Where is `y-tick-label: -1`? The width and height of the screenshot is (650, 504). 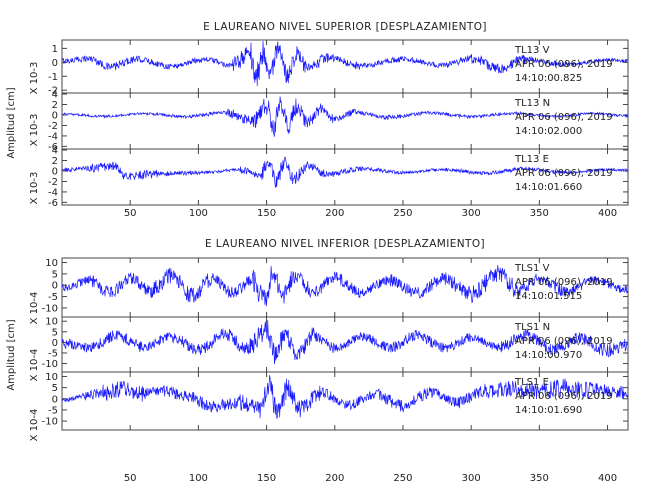
y-tick-label: -1 is located at coordinates (53, 77).